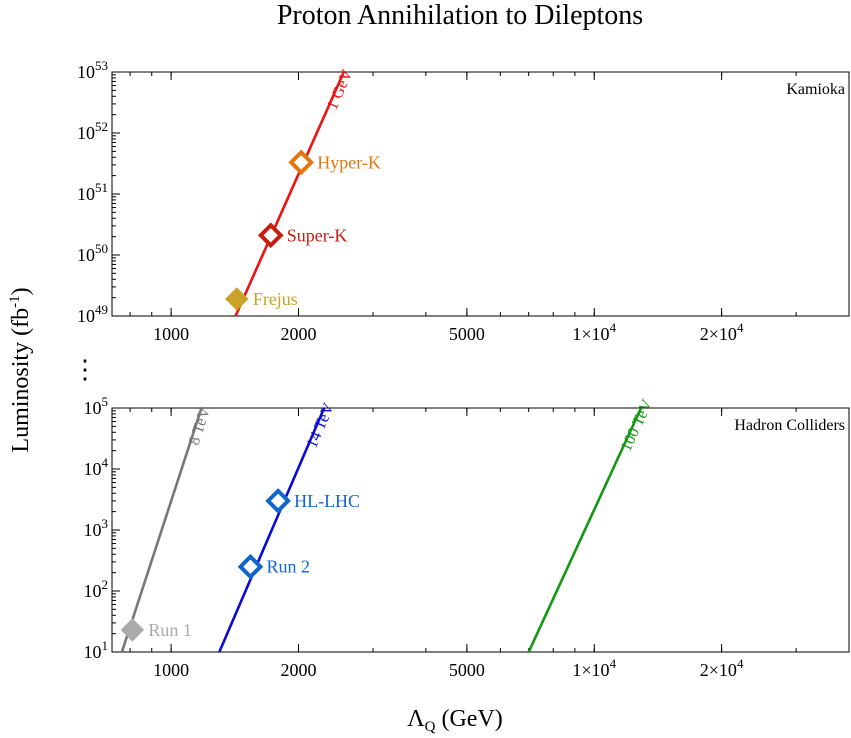 This screenshot has width=851, height=738. I want to click on y-tick-label: 1050, so click(92, 253).